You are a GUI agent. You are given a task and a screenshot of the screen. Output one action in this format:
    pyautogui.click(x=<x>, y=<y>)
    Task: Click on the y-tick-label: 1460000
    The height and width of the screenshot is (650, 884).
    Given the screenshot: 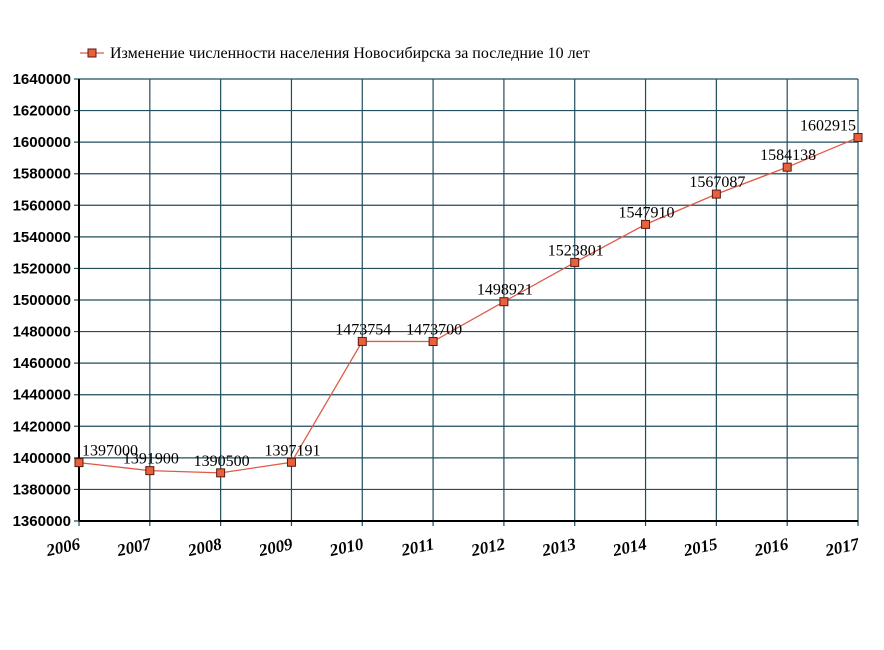 What is the action you would take?
    pyautogui.click(x=42, y=363)
    